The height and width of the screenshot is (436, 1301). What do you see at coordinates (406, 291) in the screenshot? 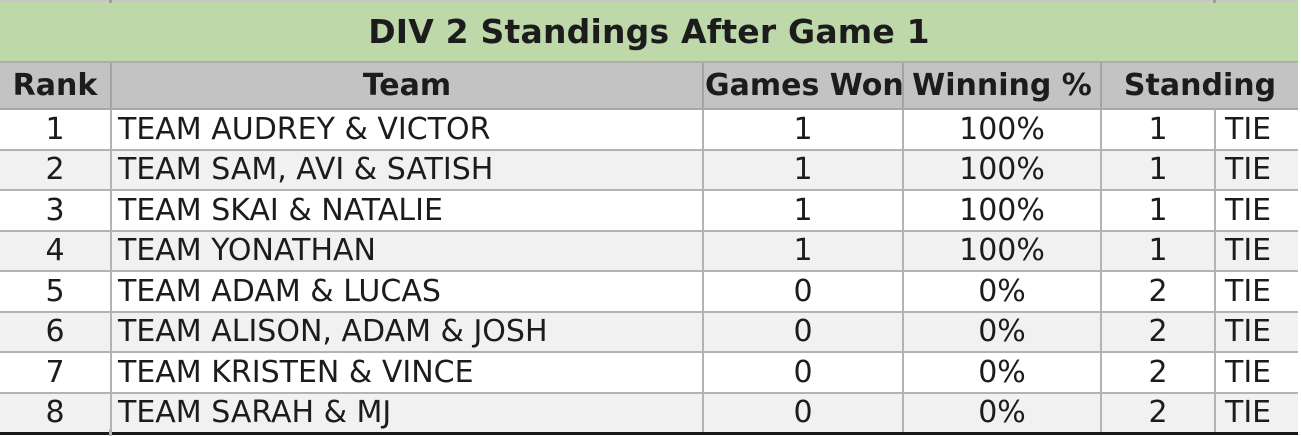
I see `team-cell: TEAM ADAM & LUCAS` at bounding box center [406, 291].